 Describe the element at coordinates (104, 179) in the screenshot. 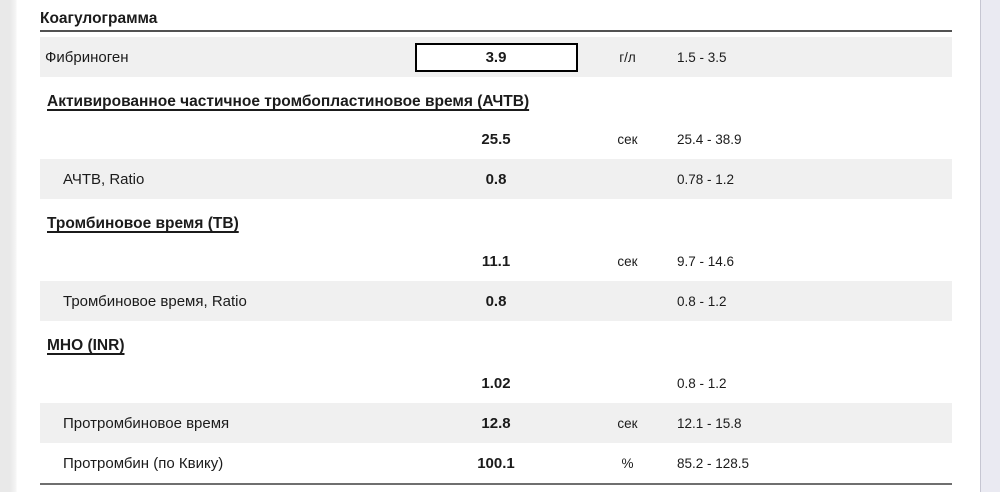

I see `parameter-label: АЧТВ, Ratio` at that location.